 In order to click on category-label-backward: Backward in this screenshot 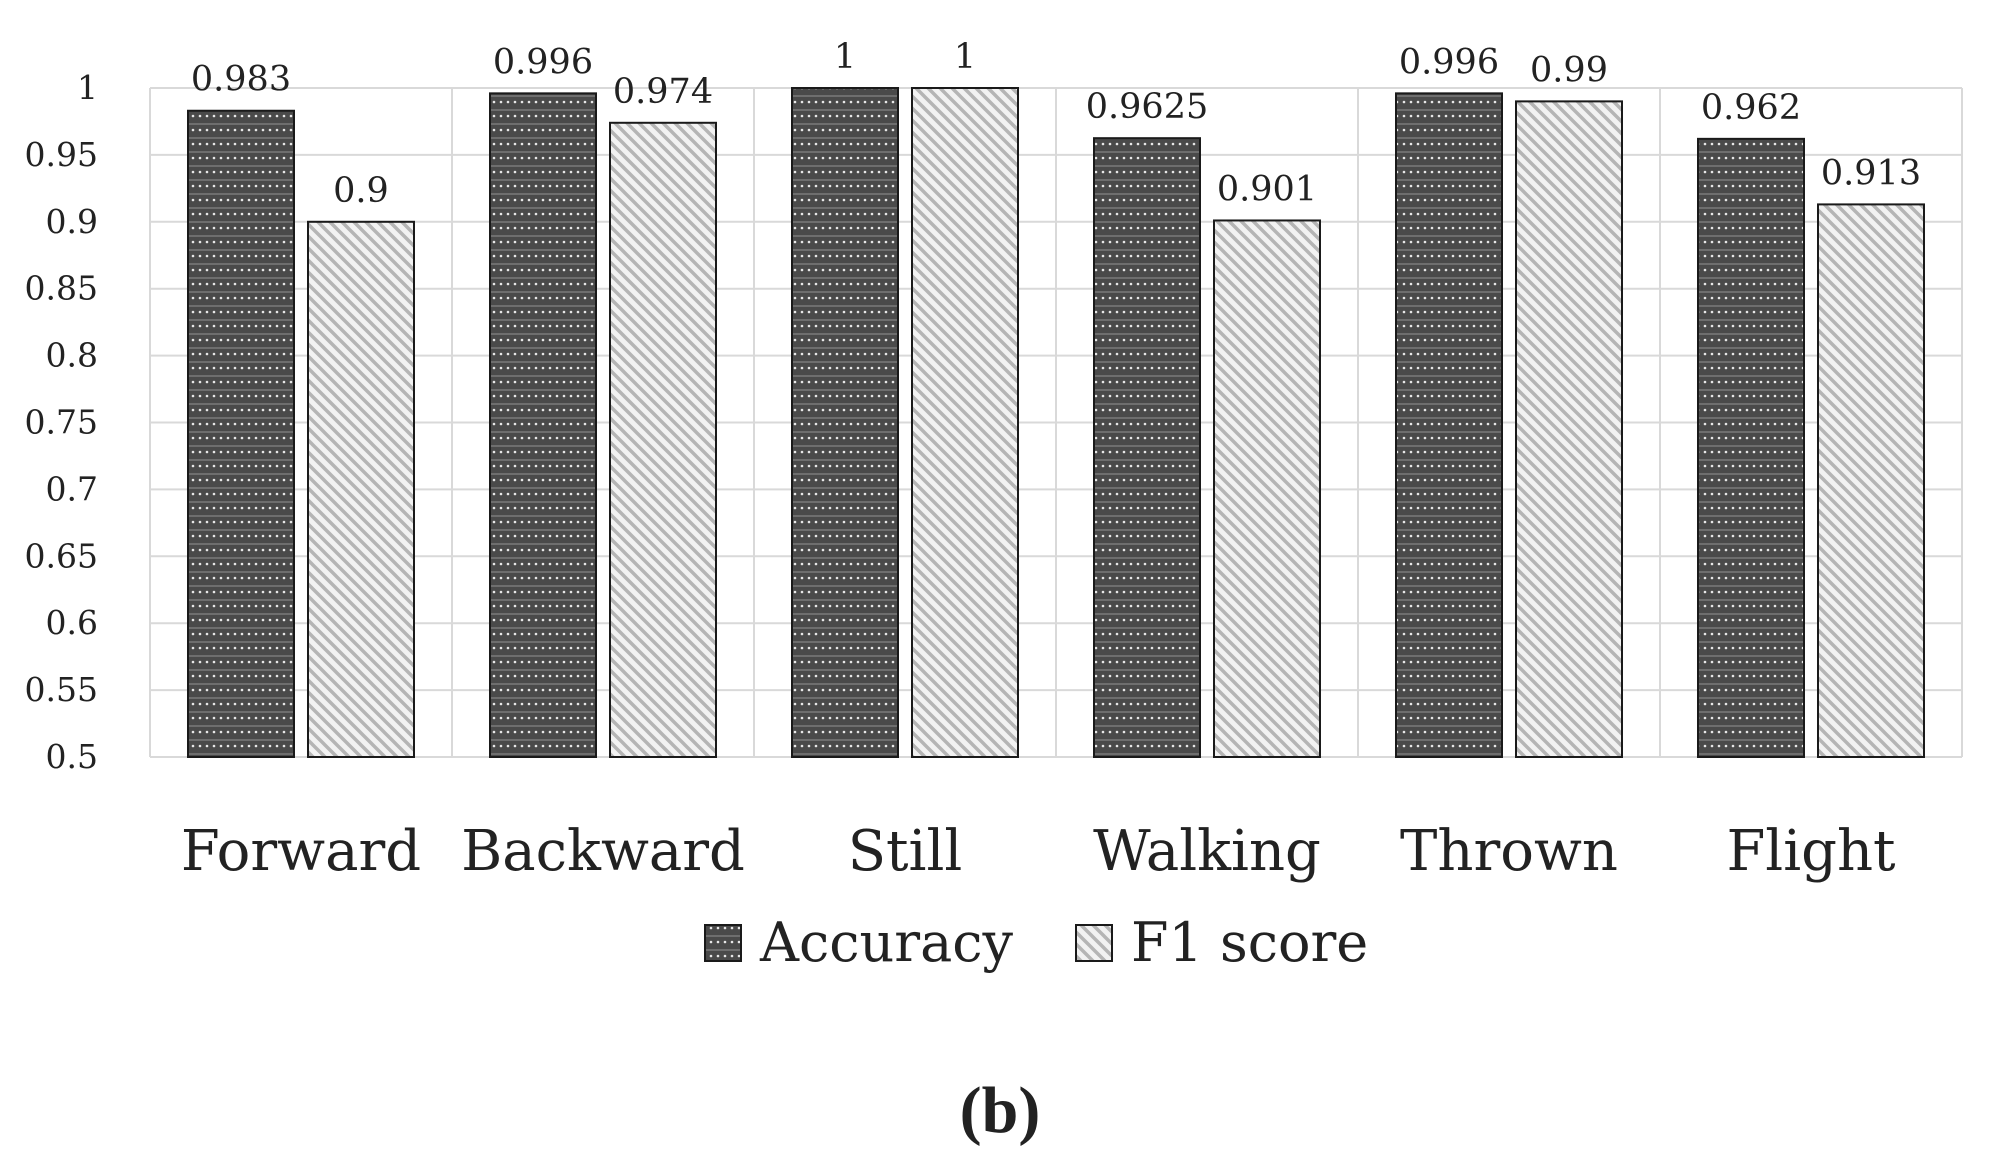, I will do `click(603, 851)`.